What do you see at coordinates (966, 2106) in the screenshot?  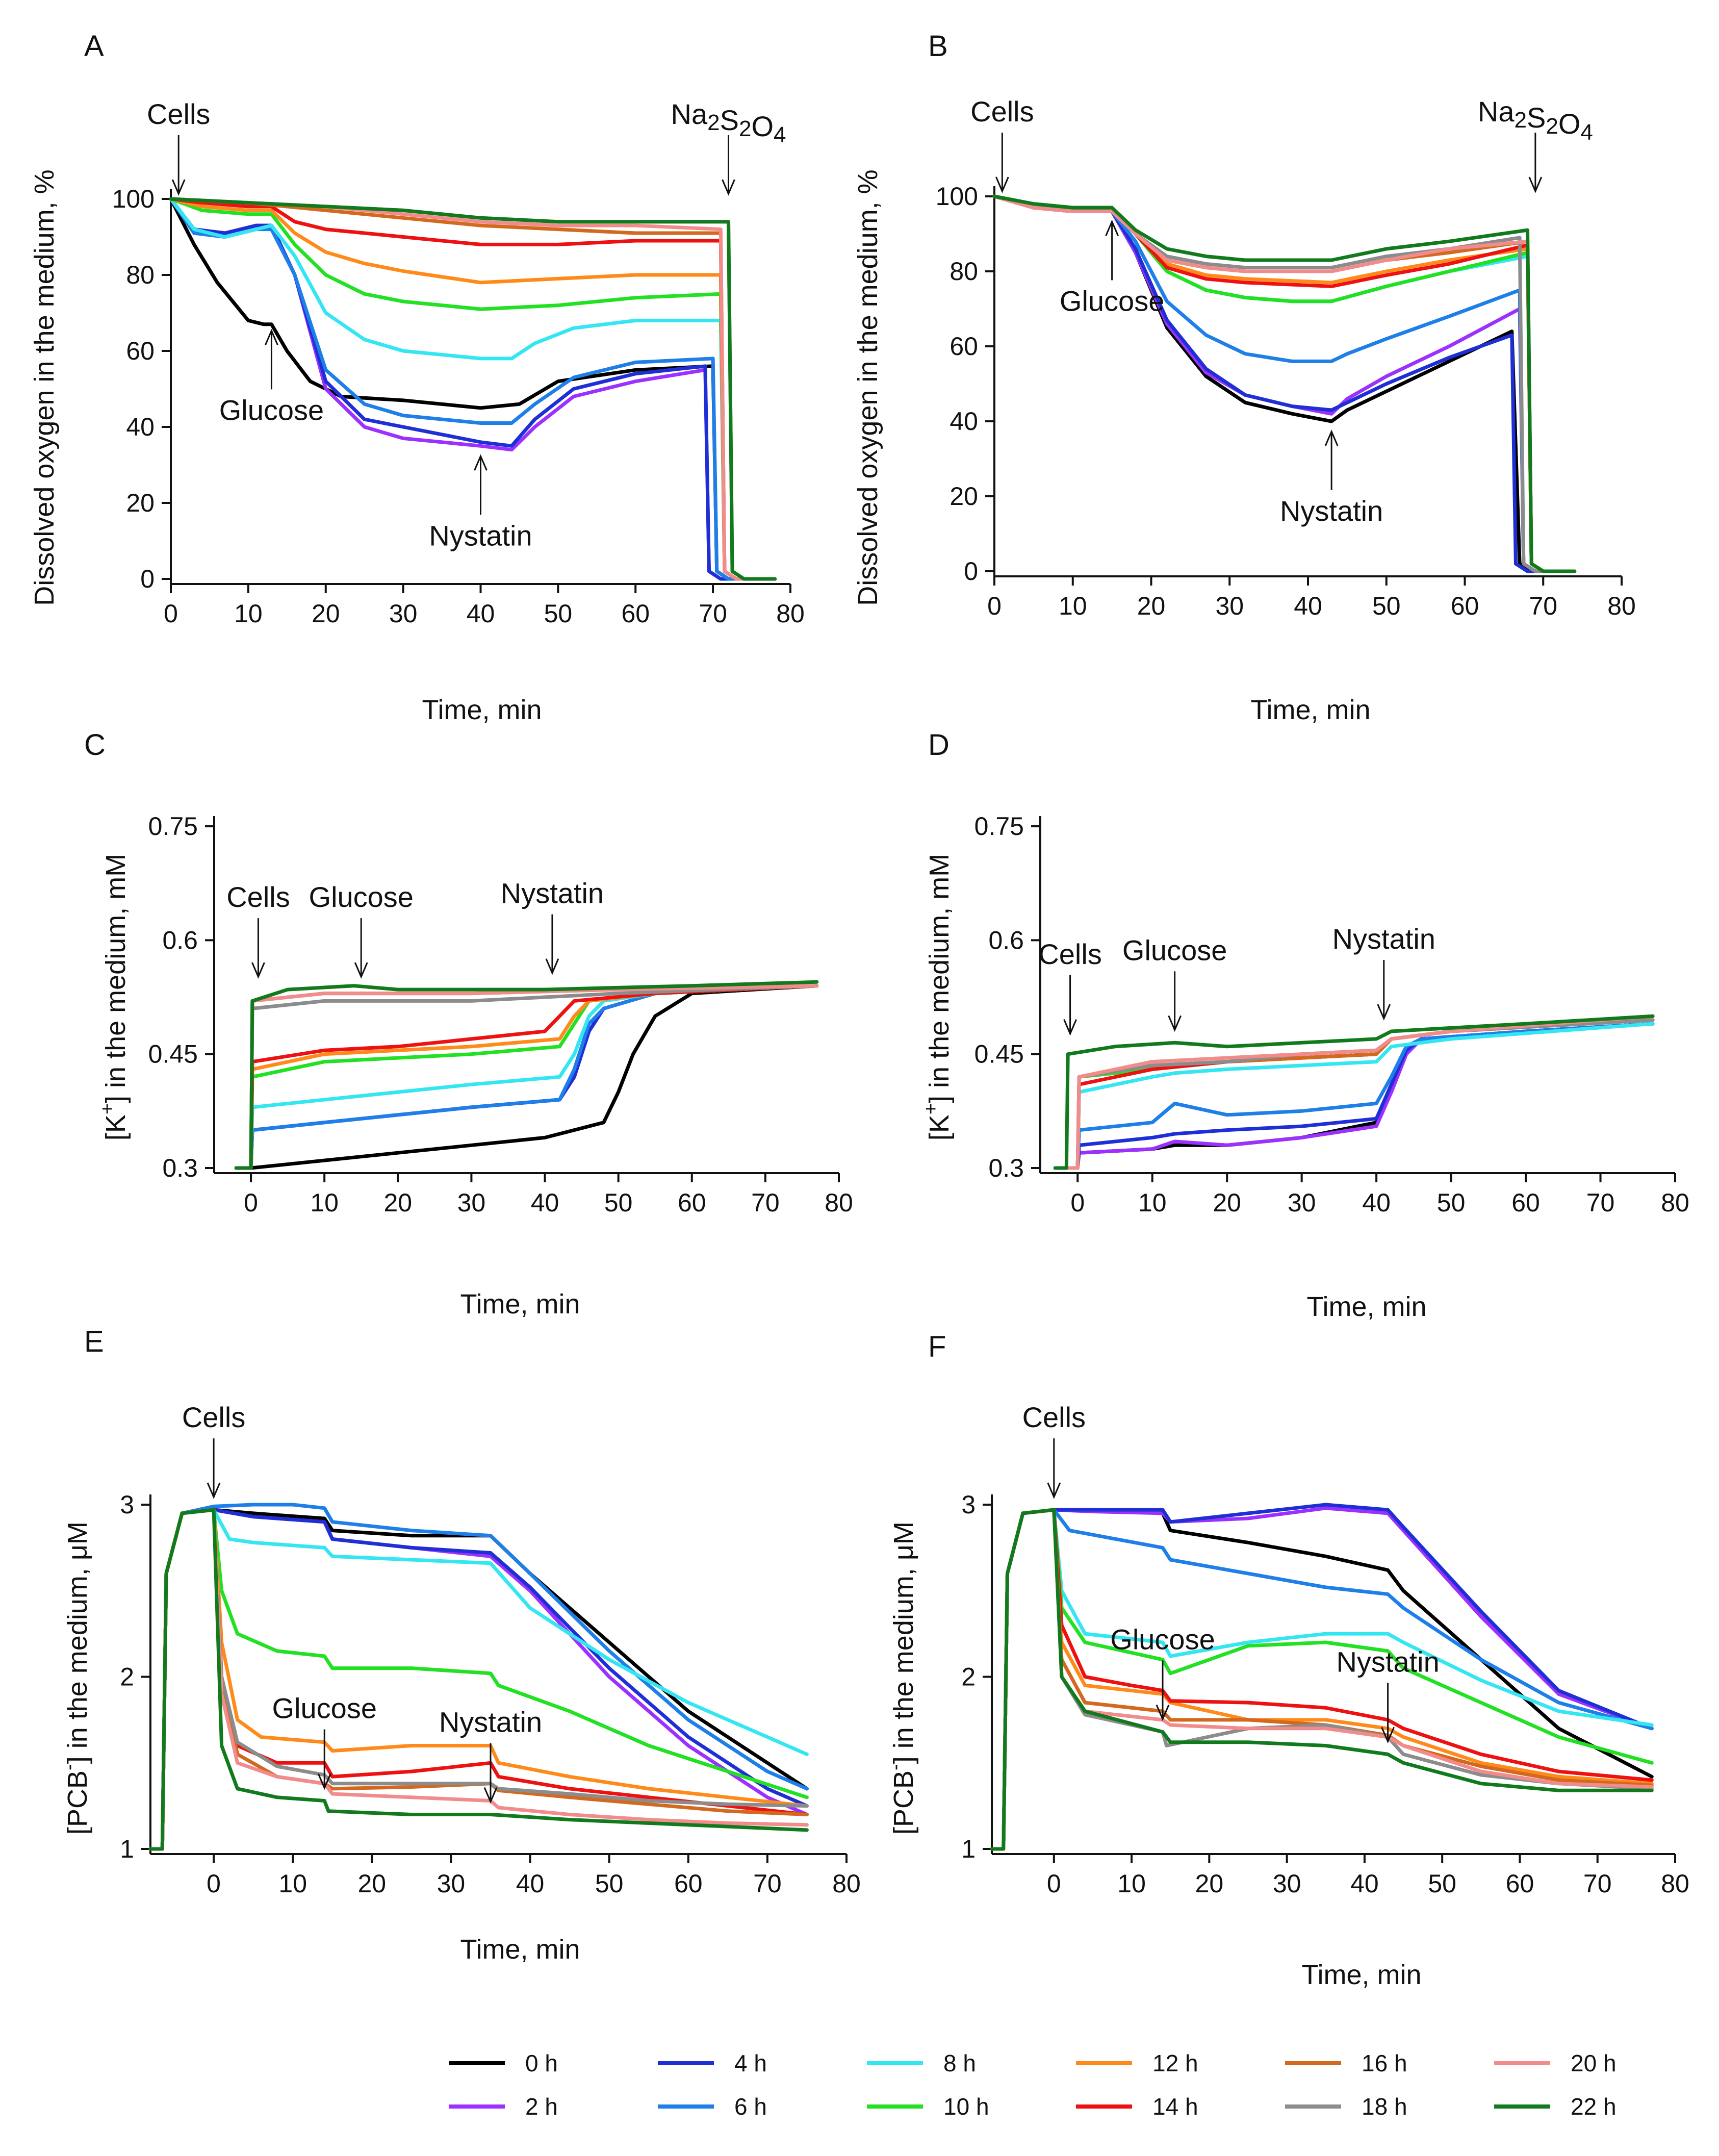 I see `legend-label: 10 h` at bounding box center [966, 2106].